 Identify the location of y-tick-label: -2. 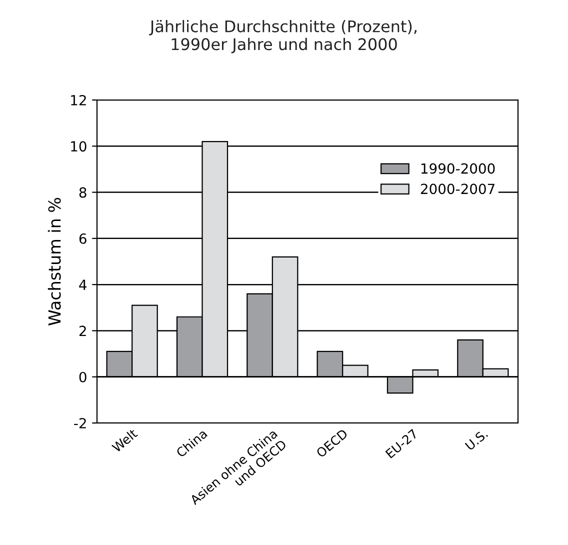
(80, 423).